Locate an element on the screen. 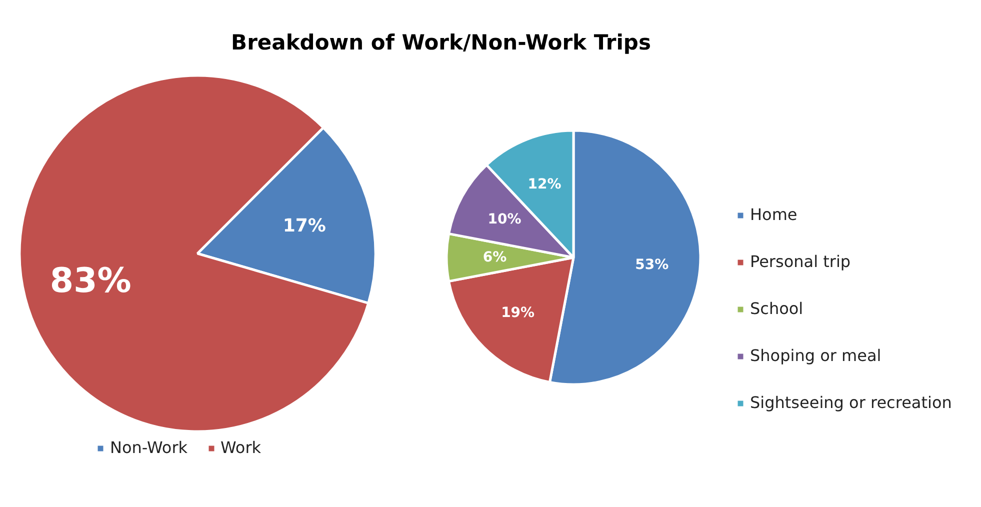  data-label: 12% is located at coordinates (545, 184).